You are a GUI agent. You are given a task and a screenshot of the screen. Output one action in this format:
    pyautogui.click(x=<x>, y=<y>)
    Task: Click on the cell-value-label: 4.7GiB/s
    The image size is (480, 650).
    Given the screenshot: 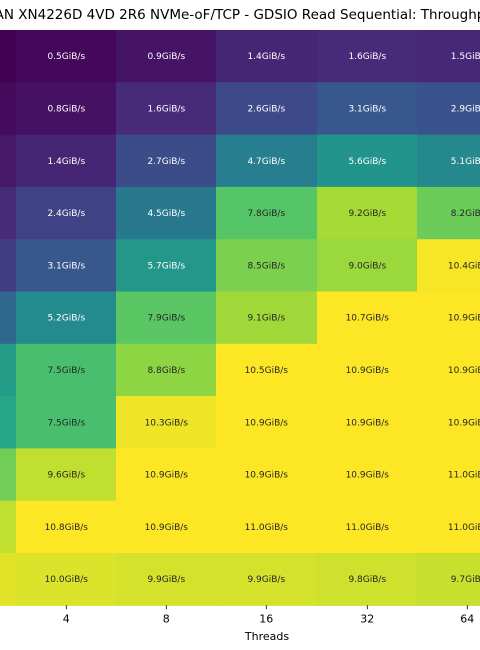 What is the action you would take?
    pyautogui.click(x=266, y=162)
    